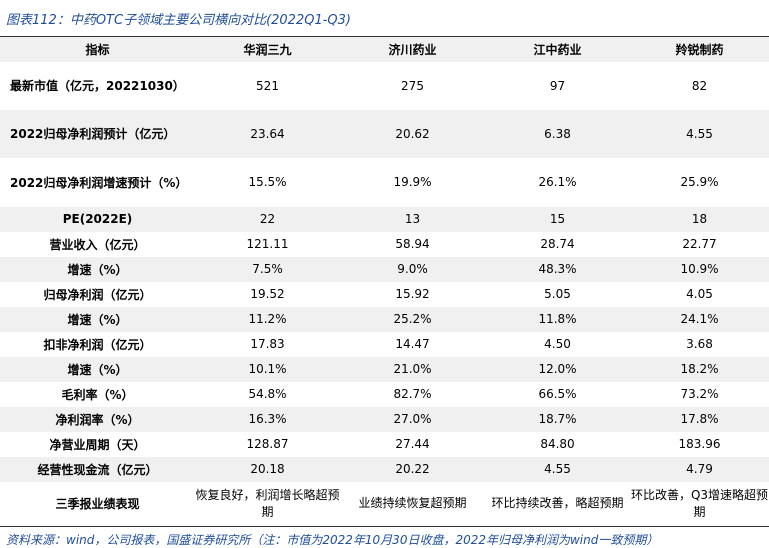  What do you see at coordinates (384, 444) in the screenshot?
I see `table-row: 净营业周期（天） 128.87 27.44 84.80 183.96` at bounding box center [384, 444].